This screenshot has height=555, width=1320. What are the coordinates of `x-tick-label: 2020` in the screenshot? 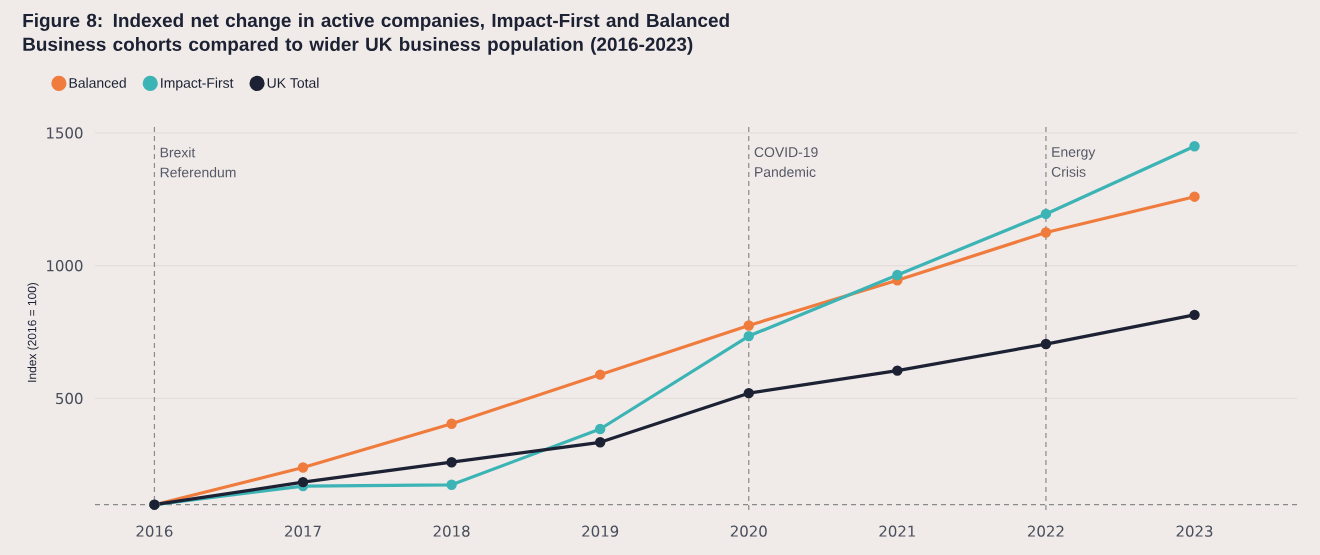 It's located at (748, 531).